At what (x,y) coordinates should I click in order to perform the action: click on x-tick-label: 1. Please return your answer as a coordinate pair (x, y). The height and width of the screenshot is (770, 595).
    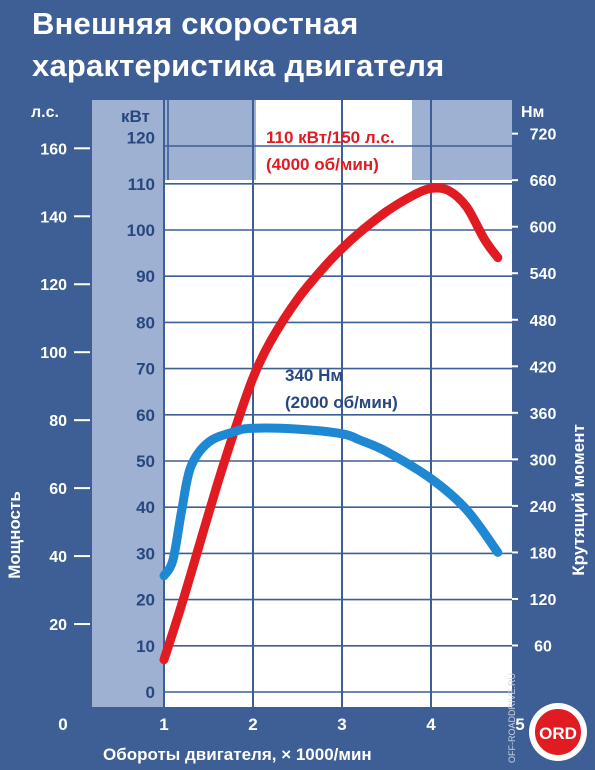
    Looking at the image, I should click on (163, 724).